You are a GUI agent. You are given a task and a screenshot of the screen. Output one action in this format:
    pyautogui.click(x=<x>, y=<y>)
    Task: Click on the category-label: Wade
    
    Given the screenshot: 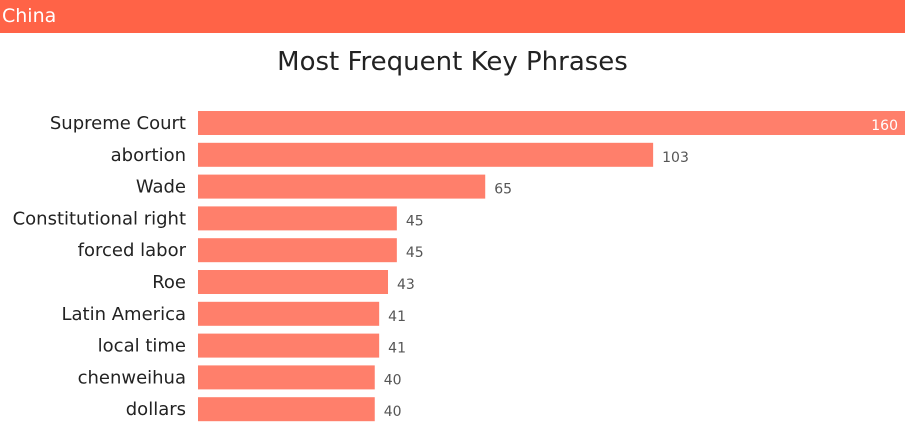 What is the action you would take?
    pyautogui.click(x=161, y=187)
    